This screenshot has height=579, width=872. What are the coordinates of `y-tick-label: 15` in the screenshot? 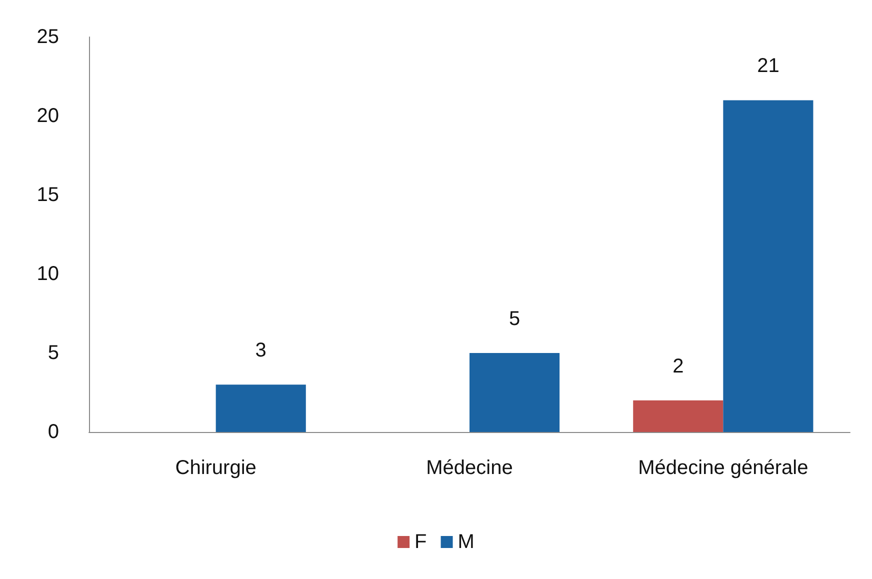 It's located at (47, 195).